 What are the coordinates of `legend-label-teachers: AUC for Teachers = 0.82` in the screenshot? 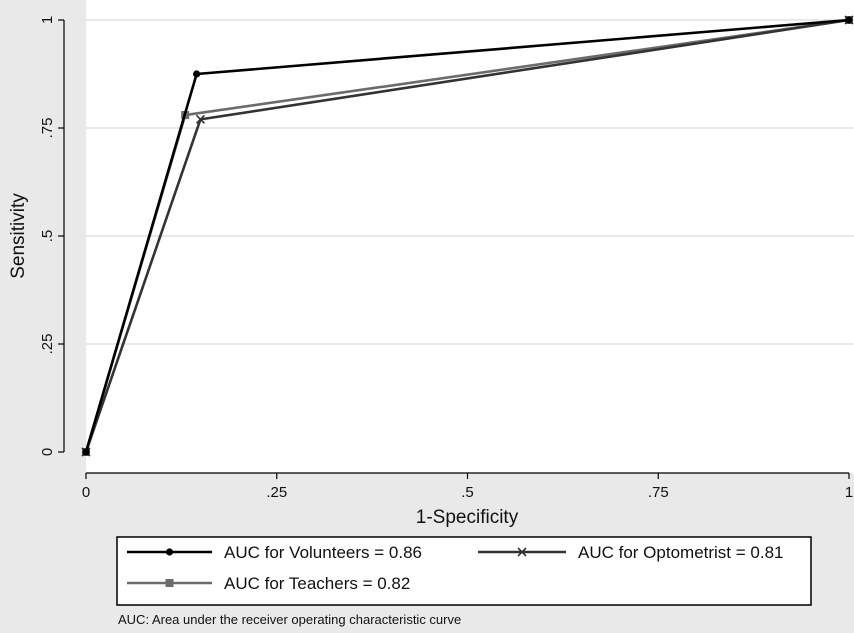 It's located at (317, 583).